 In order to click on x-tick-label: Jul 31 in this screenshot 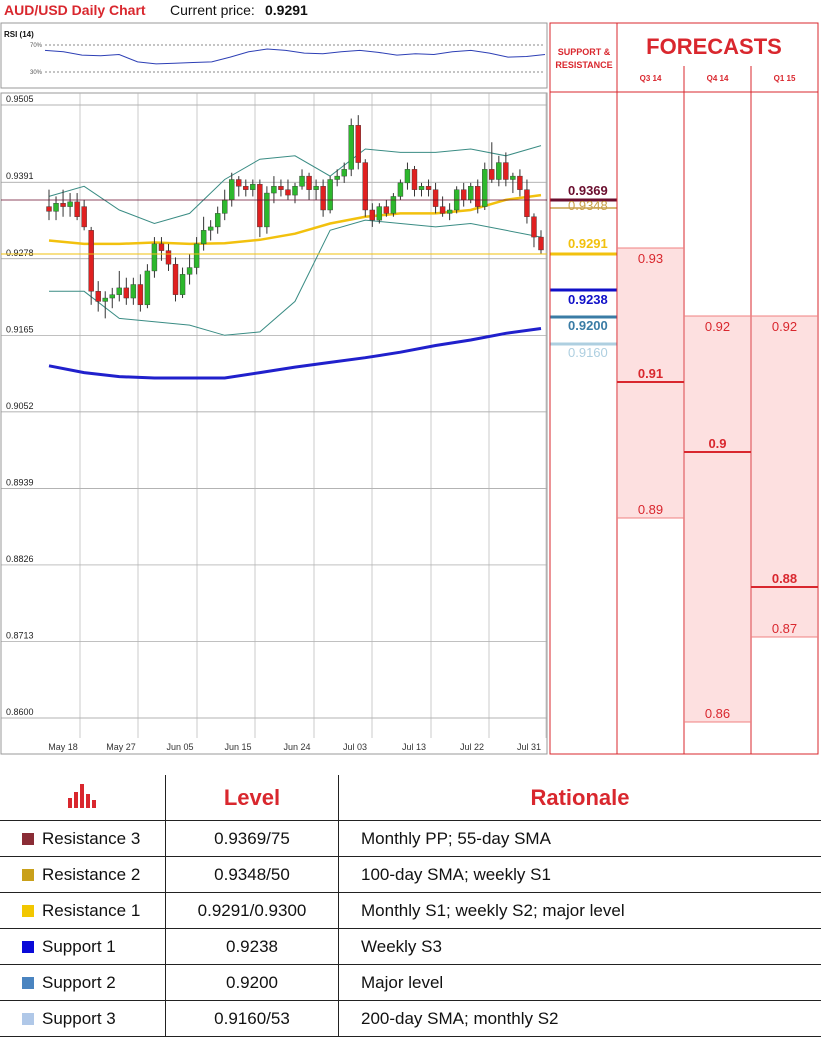, I will do `click(529, 747)`.